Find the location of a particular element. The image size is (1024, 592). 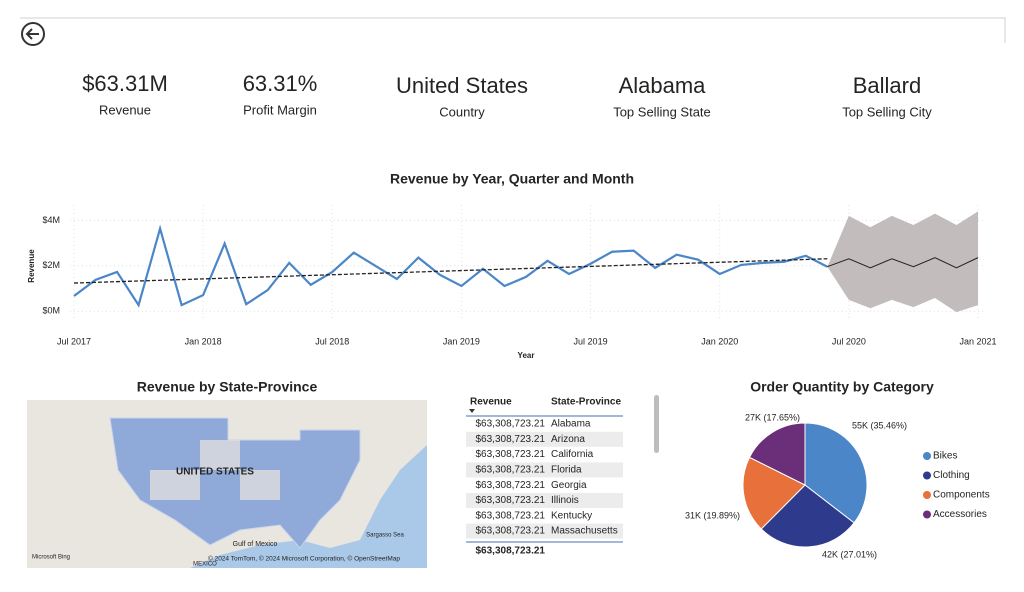

table-total: $63,308,723.21 is located at coordinates (510, 551).